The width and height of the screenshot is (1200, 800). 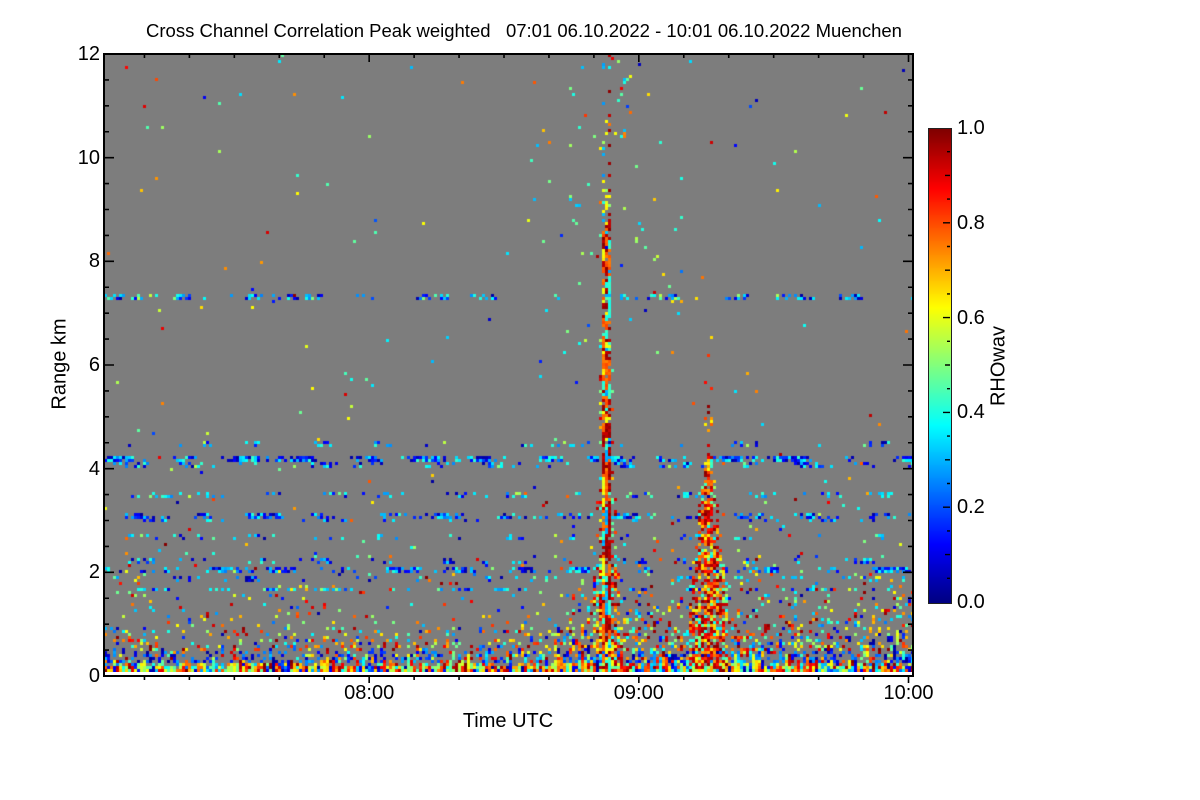 What do you see at coordinates (94, 365) in the screenshot?
I see `y-tick-label: 6` at bounding box center [94, 365].